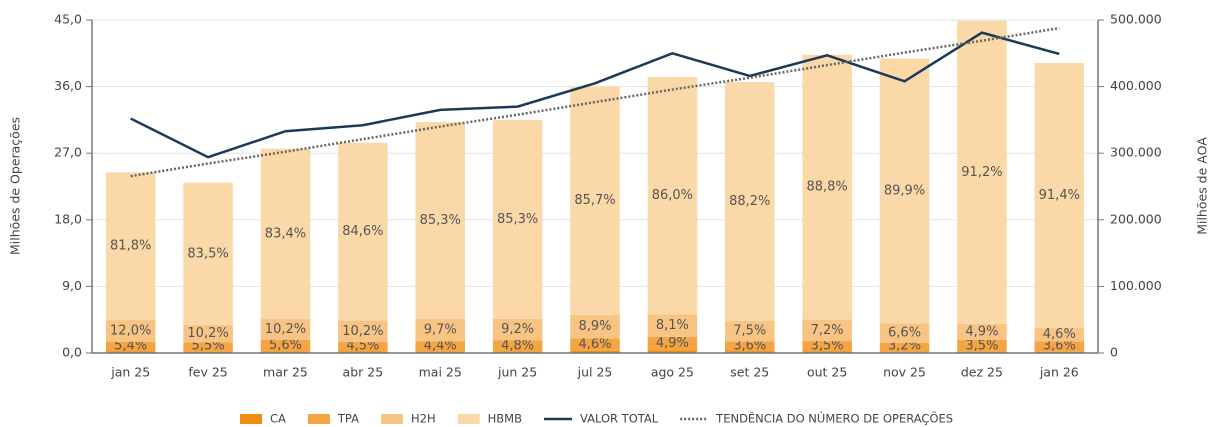  Describe the element at coordinates (348, 419) in the screenshot. I see `legend-label: TPA` at that location.